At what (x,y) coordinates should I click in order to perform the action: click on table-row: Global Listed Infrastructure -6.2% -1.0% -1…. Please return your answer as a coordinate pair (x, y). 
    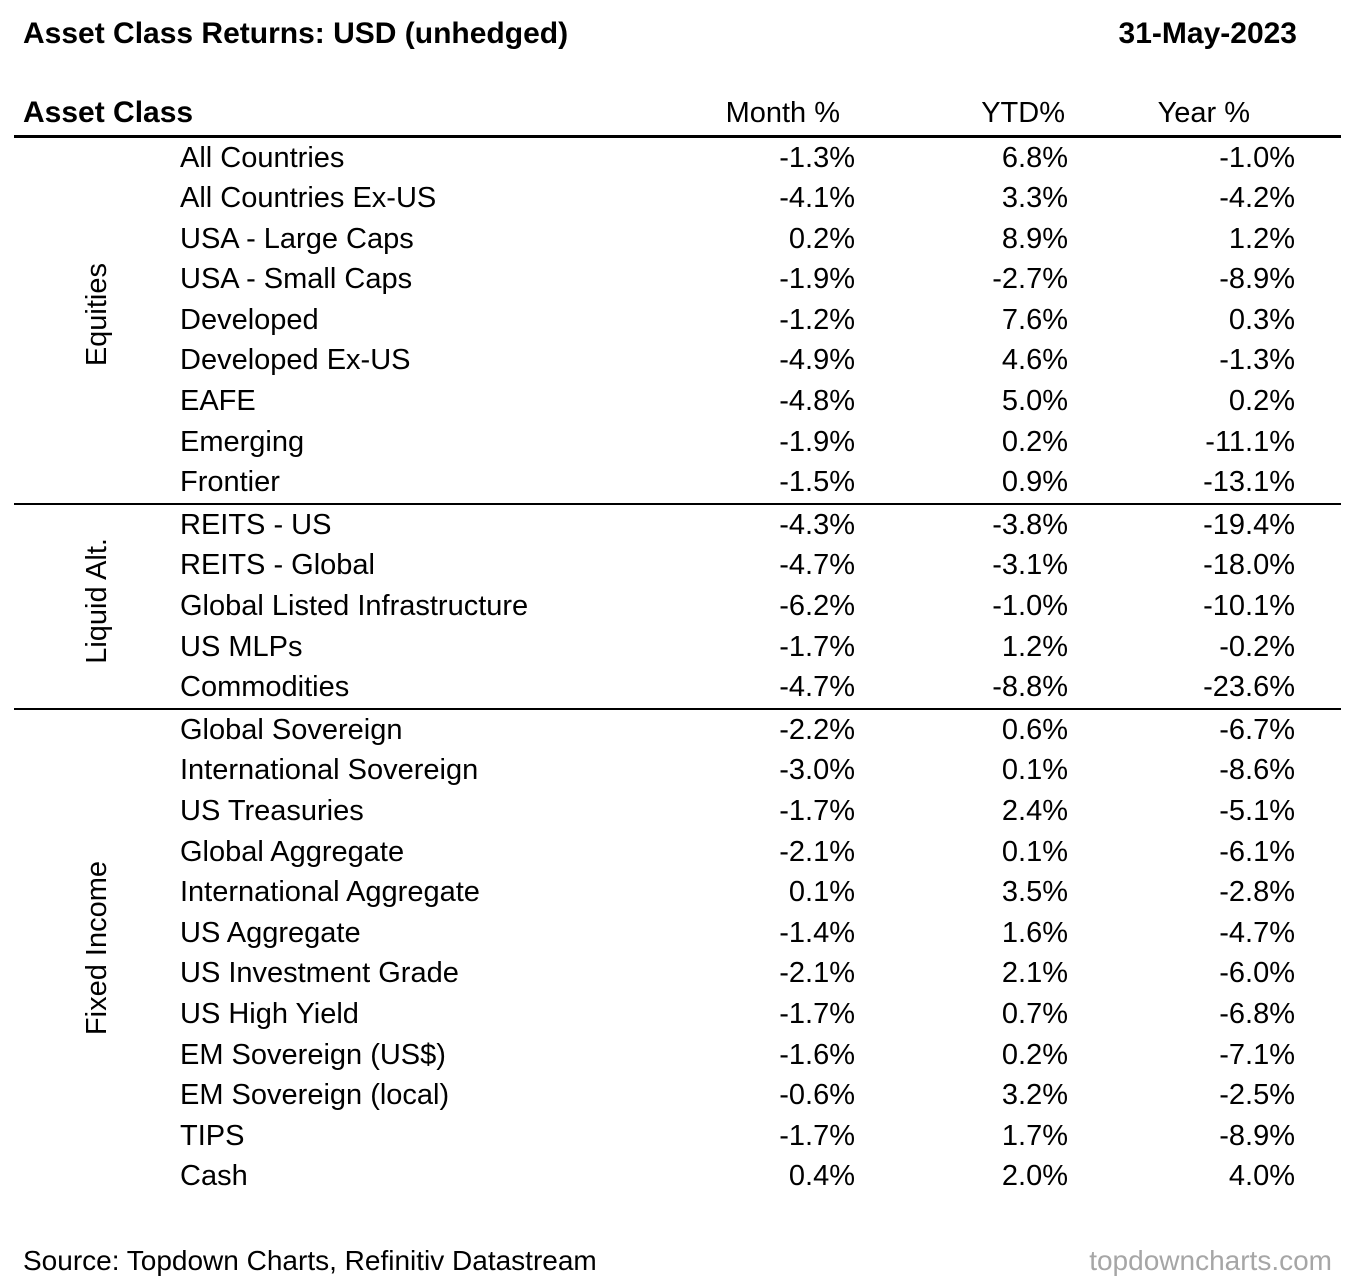
    Looking at the image, I should click on (677, 606).